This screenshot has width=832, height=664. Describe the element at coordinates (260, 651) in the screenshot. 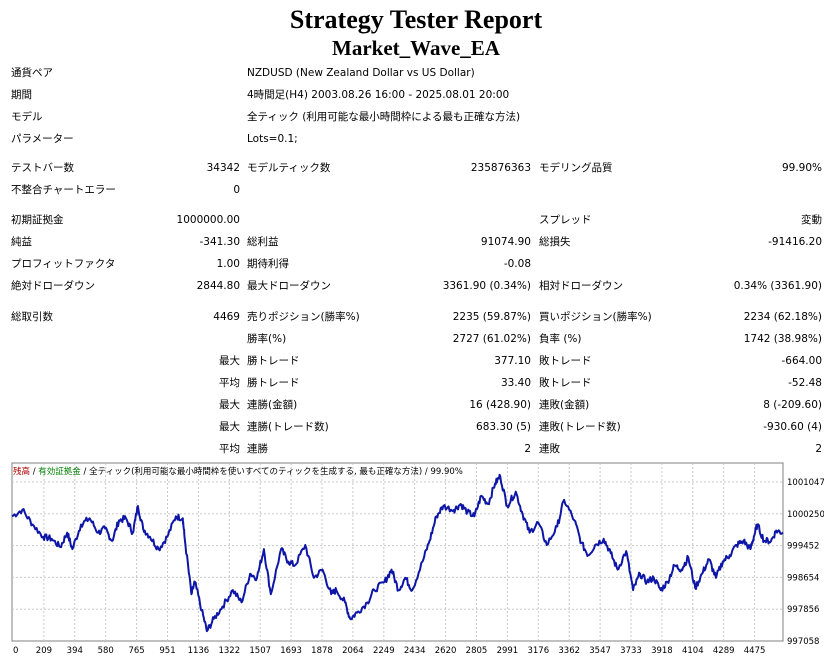

I see `x-tick-label: 1507` at that location.